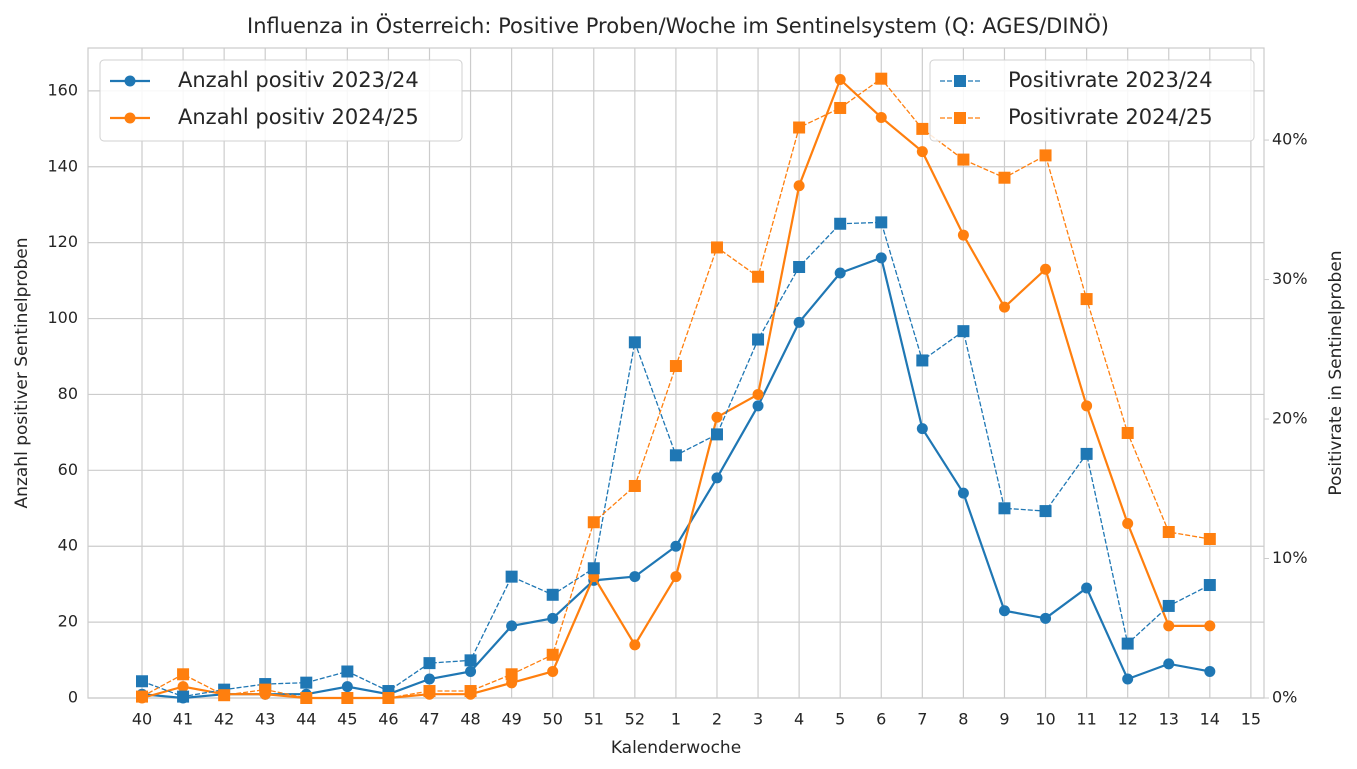 The width and height of the screenshot is (1357, 769). Describe the element at coordinates (68, 621) in the screenshot. I see `y-tick-label: 20` at that location.